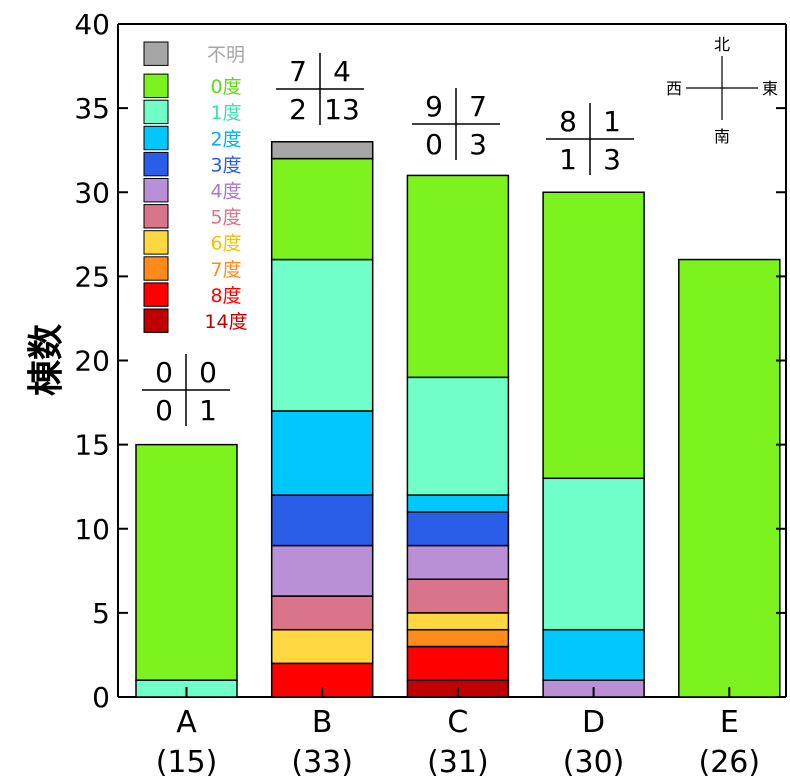  I want to click on quad-top-left: 8, so click(568, 121).